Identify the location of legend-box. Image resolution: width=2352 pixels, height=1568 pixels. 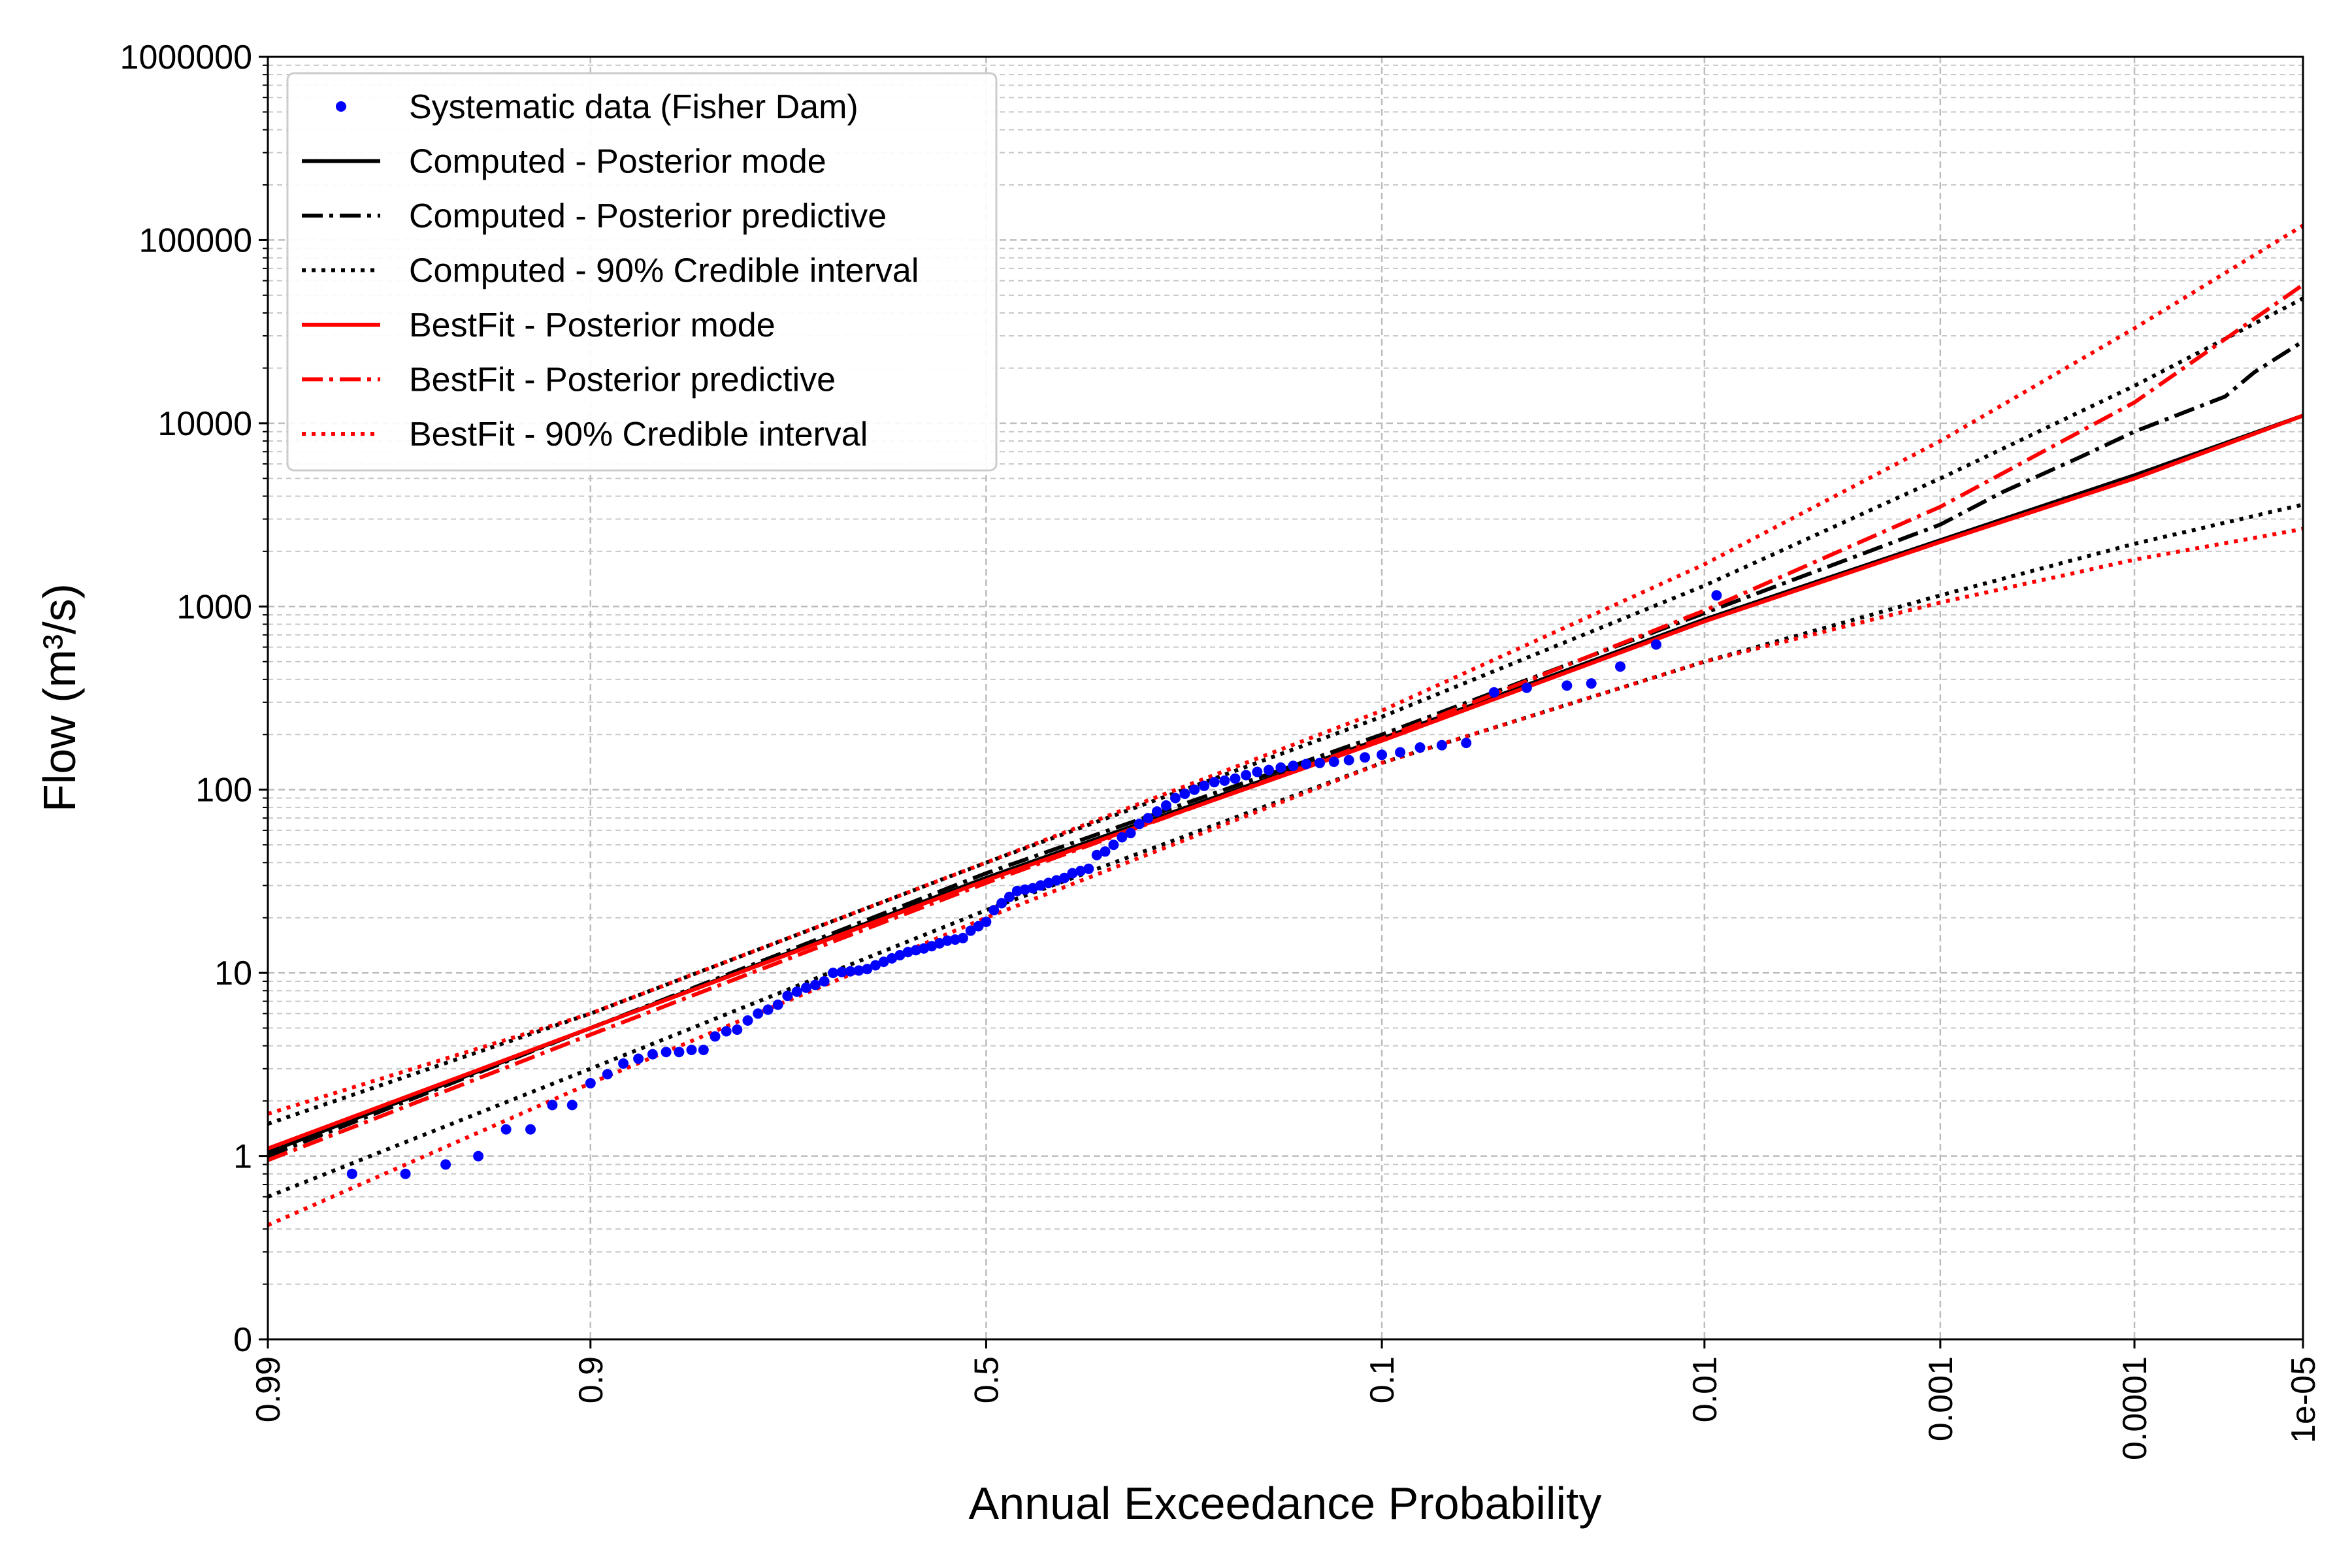
(642, 272).